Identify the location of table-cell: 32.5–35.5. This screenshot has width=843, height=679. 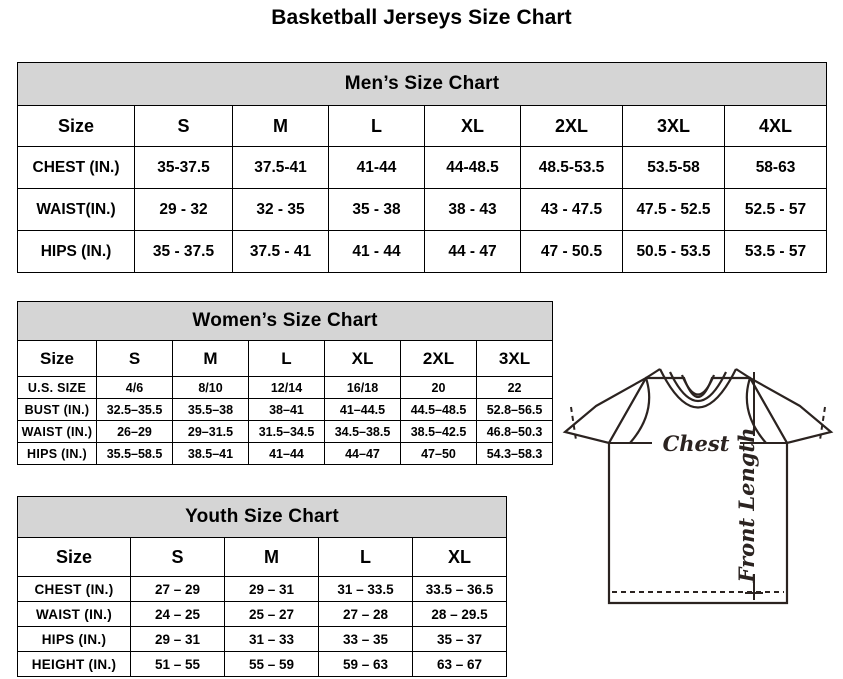
(134, 409).